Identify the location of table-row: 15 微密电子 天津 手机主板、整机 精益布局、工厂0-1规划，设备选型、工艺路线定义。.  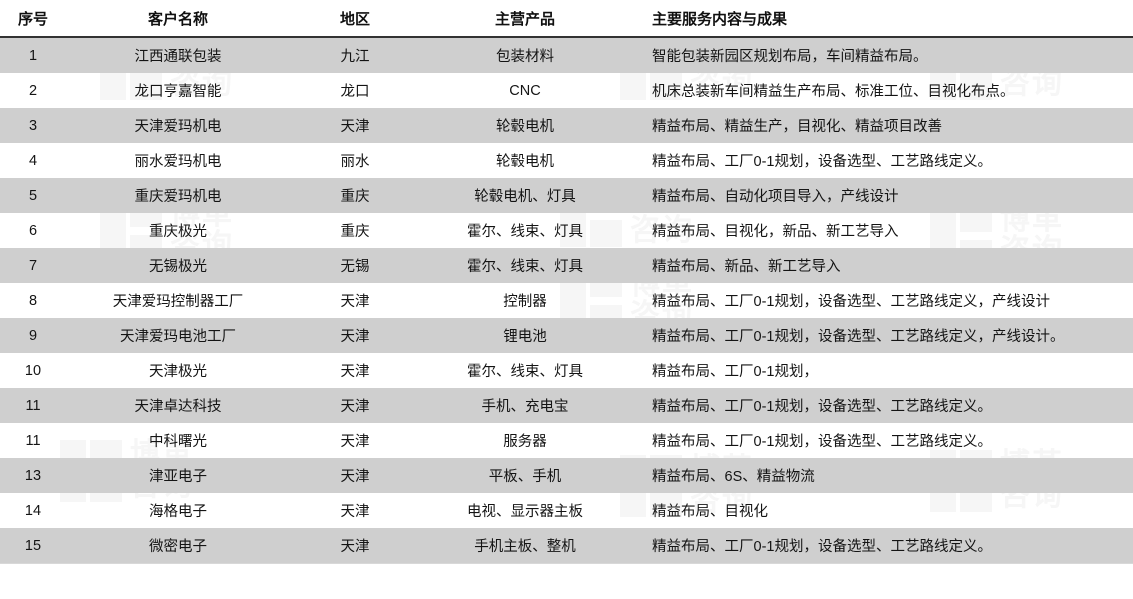
(566, 546).